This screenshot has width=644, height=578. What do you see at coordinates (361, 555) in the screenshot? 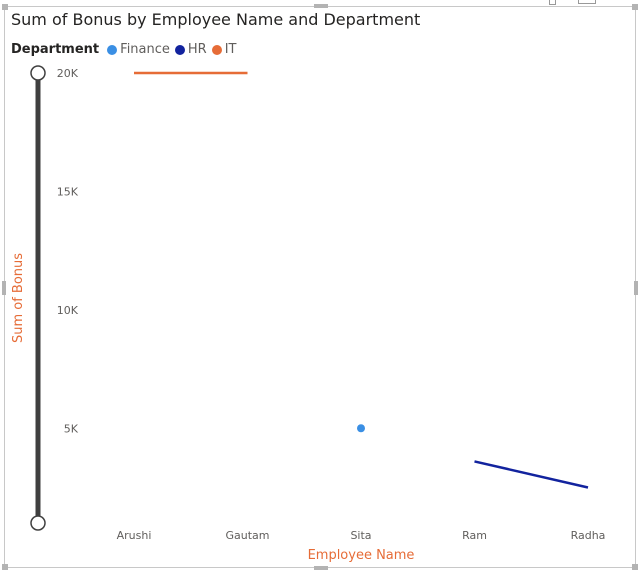
I see `x-axis-title: Employee Name` at bounding box center [361, 555].